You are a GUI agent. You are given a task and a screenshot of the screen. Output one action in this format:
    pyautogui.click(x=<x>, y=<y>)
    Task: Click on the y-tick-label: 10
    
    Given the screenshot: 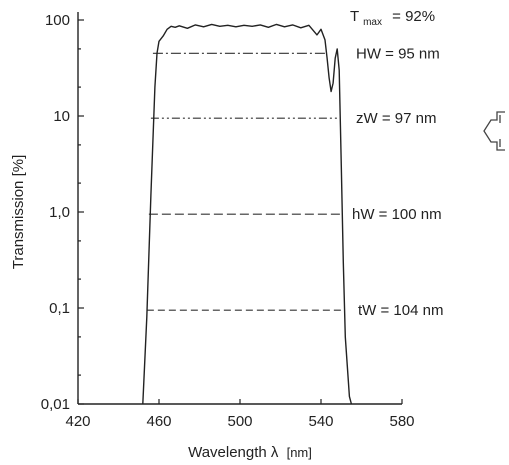 What is the action you would take?
    pyautogui.click(x=61, y=116)
    